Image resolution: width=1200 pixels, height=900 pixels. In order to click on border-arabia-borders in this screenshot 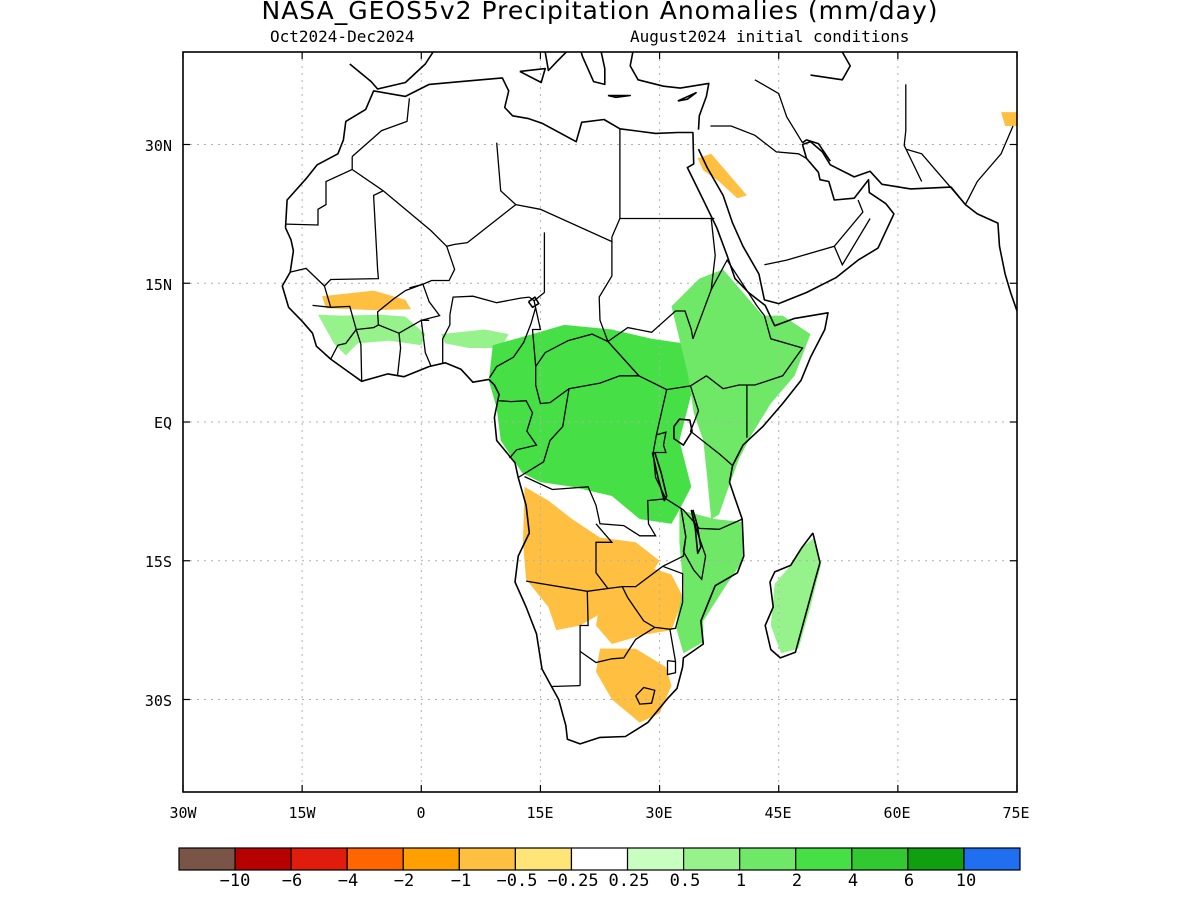, I will do `click(758, 142)`.